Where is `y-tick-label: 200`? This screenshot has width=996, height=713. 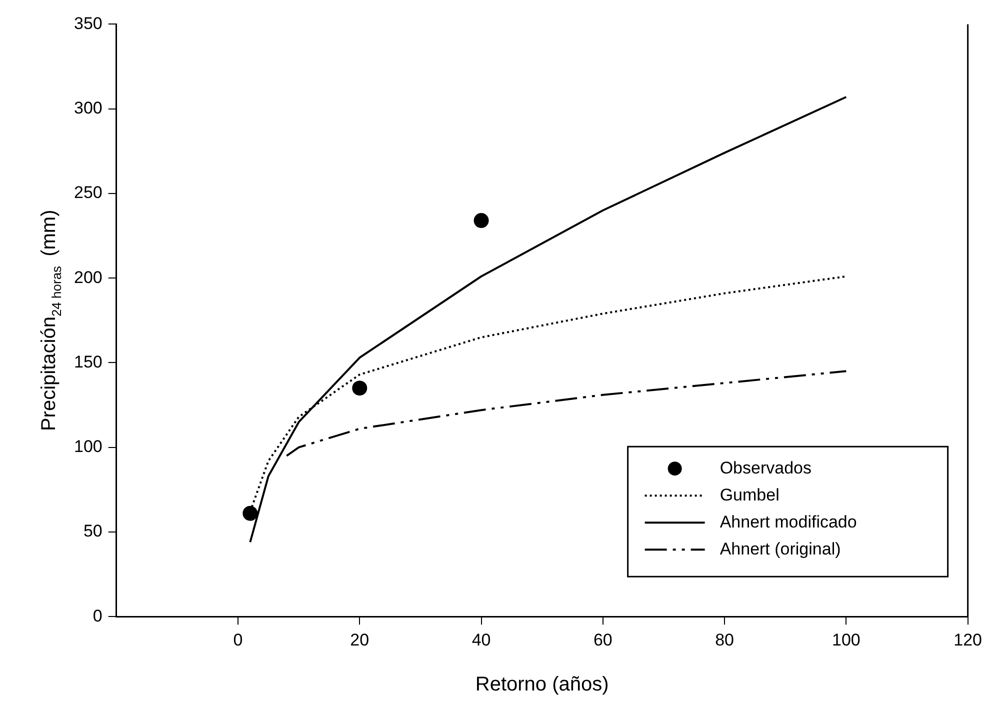
y-tick-label: 200 is located at coordinates (88, 277).